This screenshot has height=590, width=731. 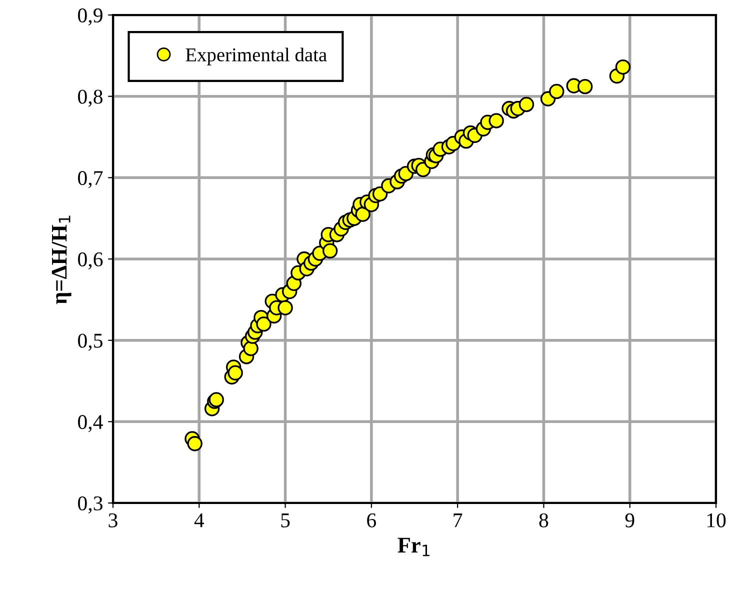 I want to click on y-tick-label: 0,9, so click(x=90, y=17).